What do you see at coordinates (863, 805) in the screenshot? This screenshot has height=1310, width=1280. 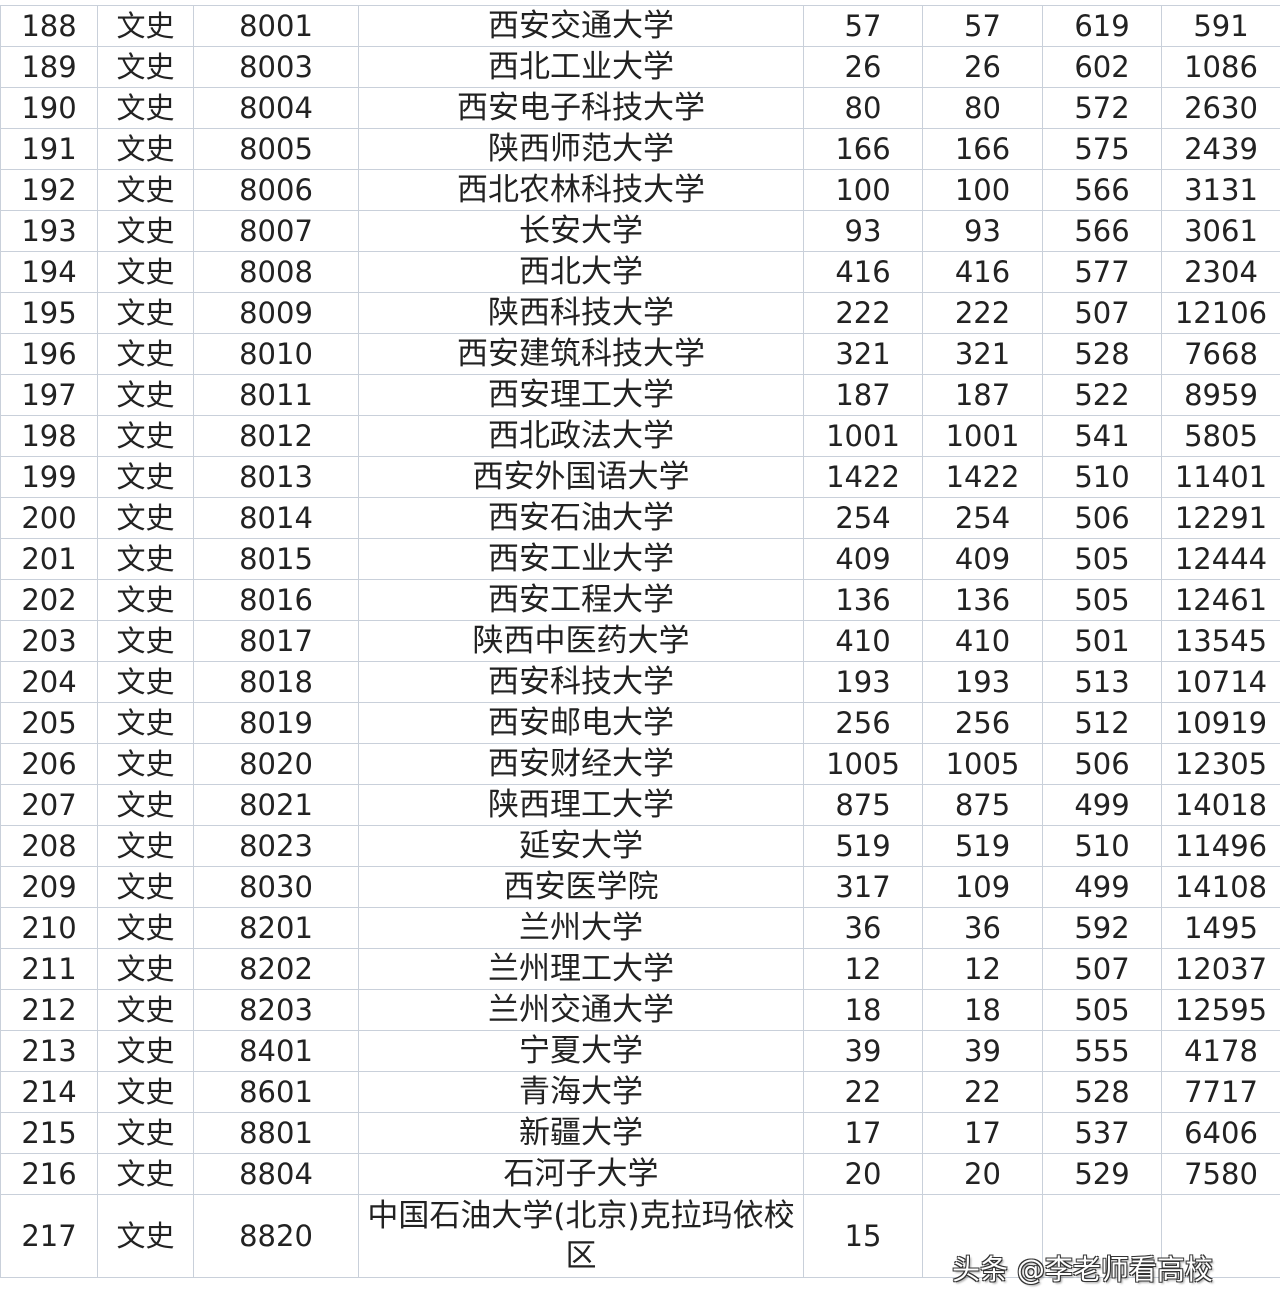 I see `col-5-cell: 875` at bounding box center [863, 805].